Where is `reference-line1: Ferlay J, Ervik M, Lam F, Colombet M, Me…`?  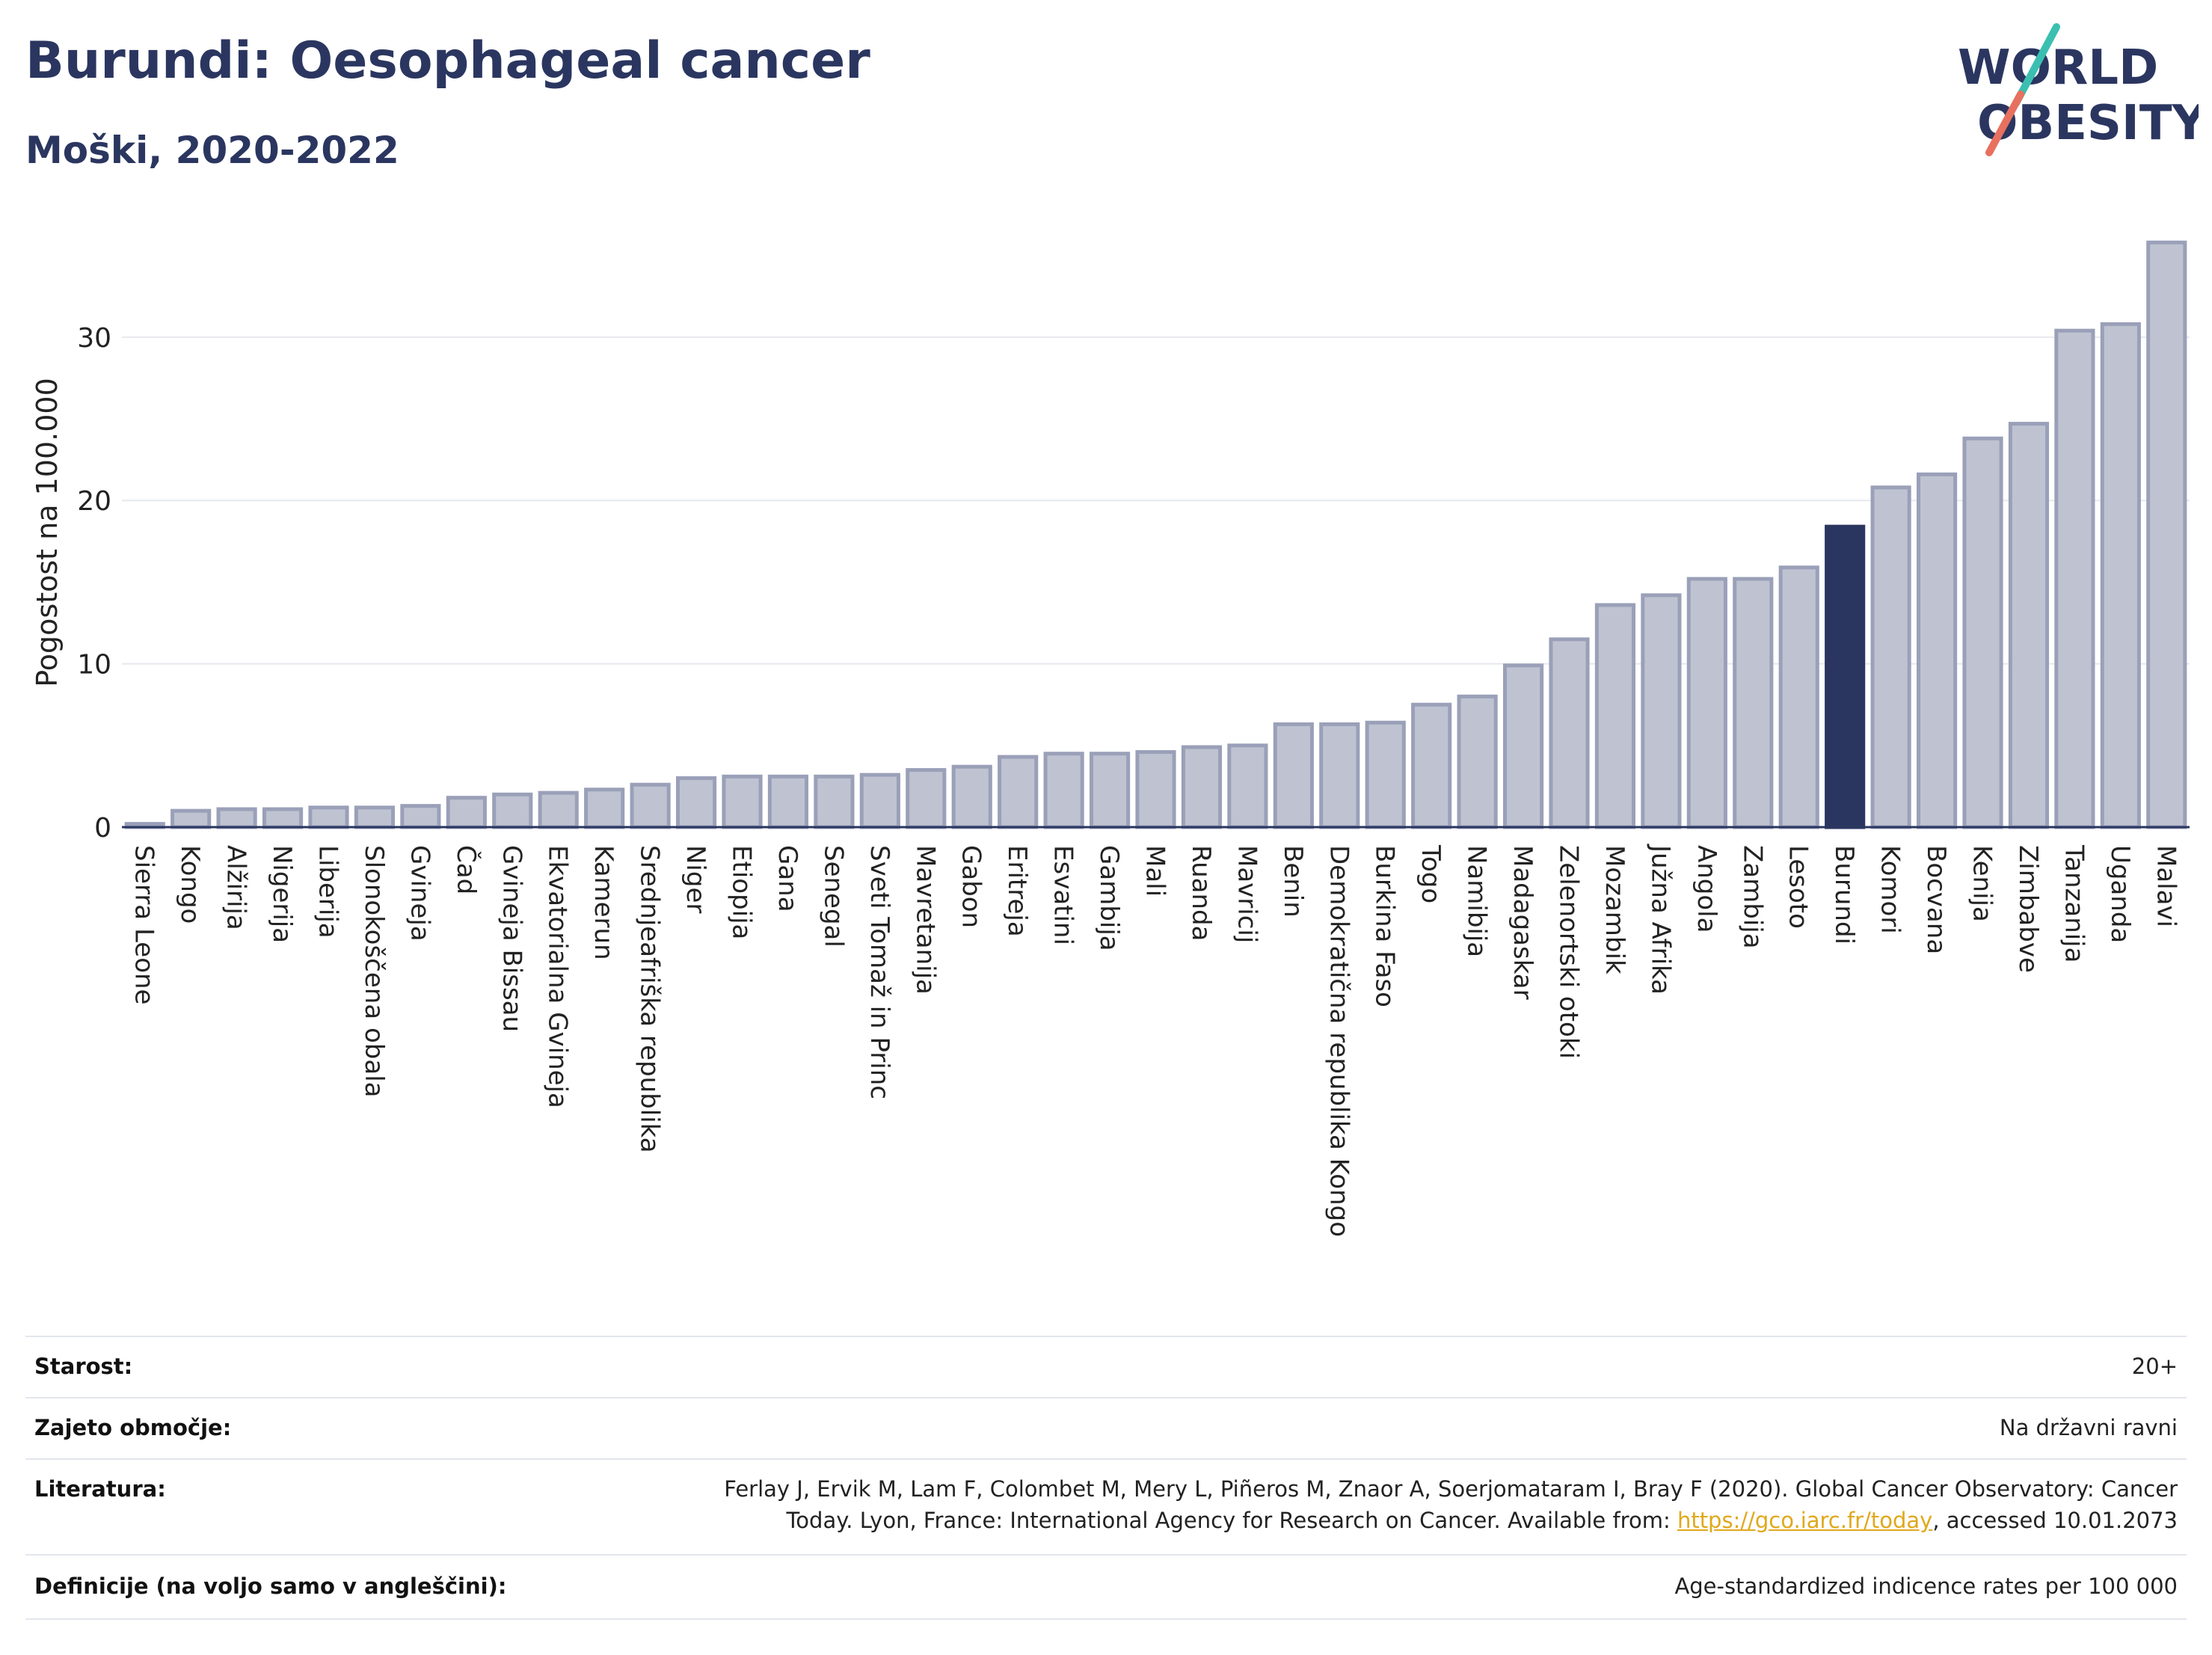 reference-line1: Ferlay J, Ervik M, Lam F, Colombet M, Me… is located at coordinates (1451, 1489).